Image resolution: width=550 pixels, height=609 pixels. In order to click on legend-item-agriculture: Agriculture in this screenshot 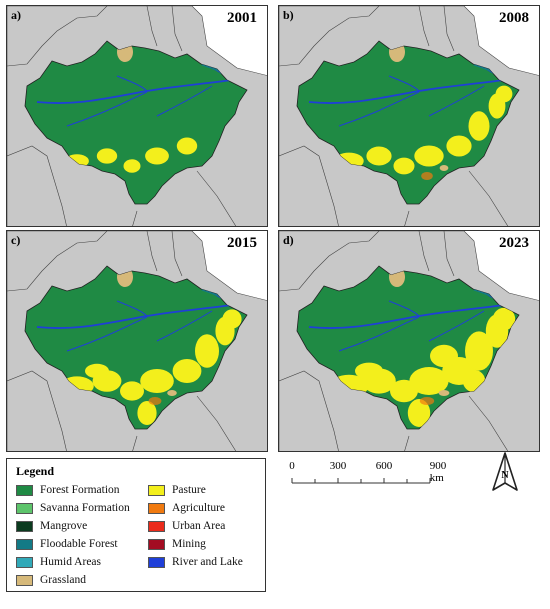, I will do `click(186, 508)`.